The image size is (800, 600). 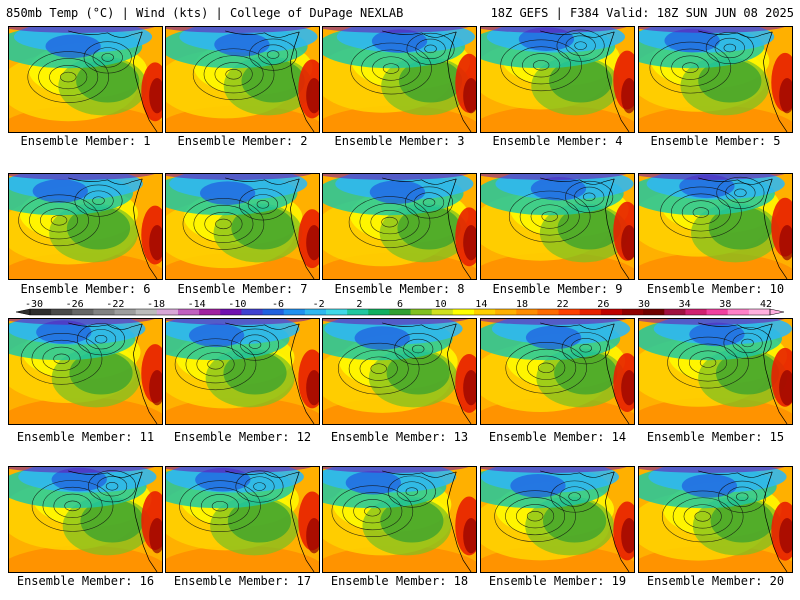 I want to click on colorbar-tick-label: 34, so click(x=685, y=304).